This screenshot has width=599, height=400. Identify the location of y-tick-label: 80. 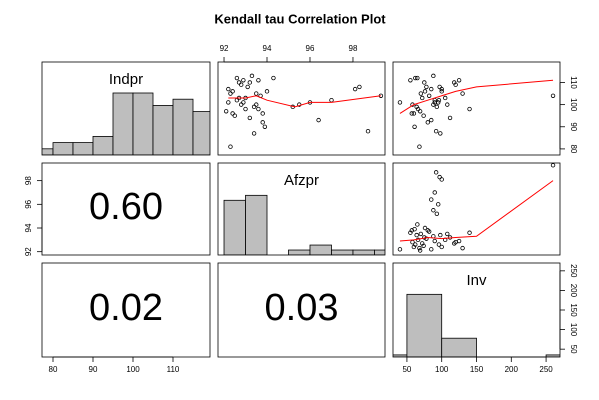
(573, 148).